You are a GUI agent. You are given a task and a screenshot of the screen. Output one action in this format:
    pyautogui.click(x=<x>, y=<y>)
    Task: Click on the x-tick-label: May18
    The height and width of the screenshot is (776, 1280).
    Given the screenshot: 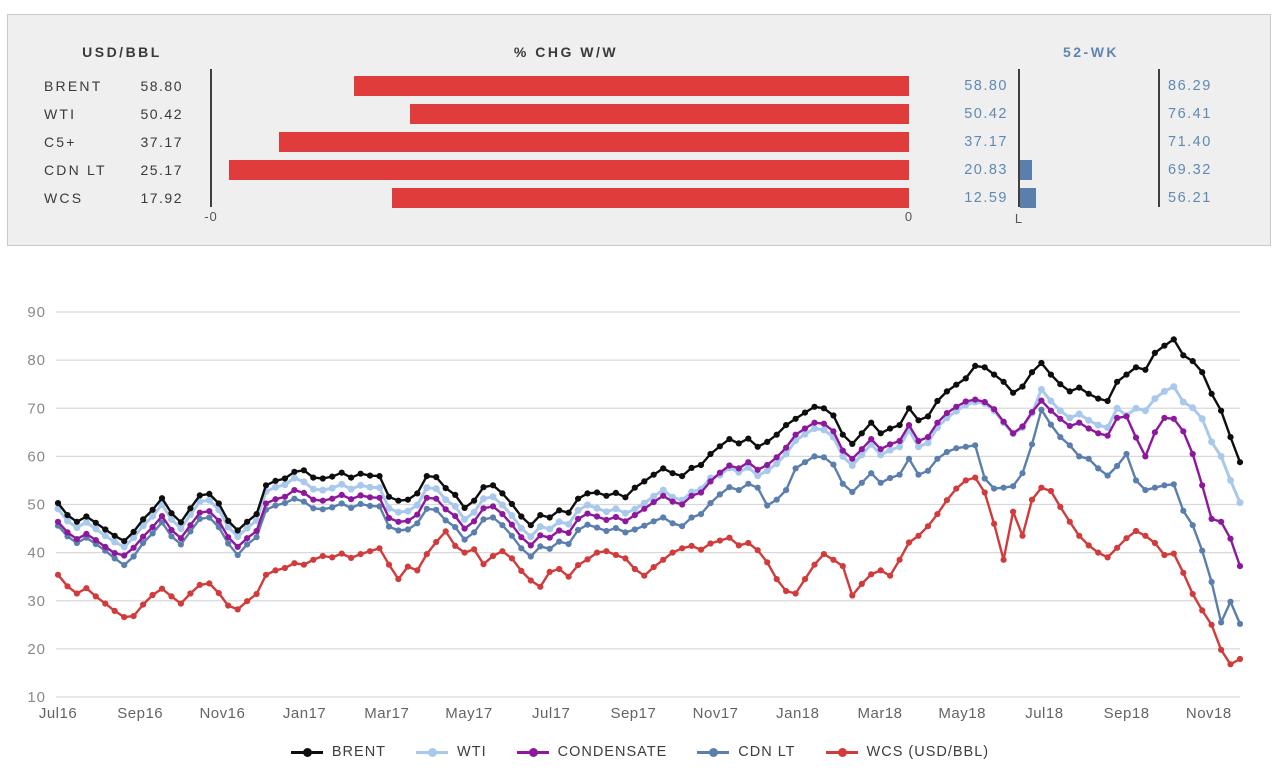 What is the action you would take?
    pyautogui.click(x=962, y=713)
    